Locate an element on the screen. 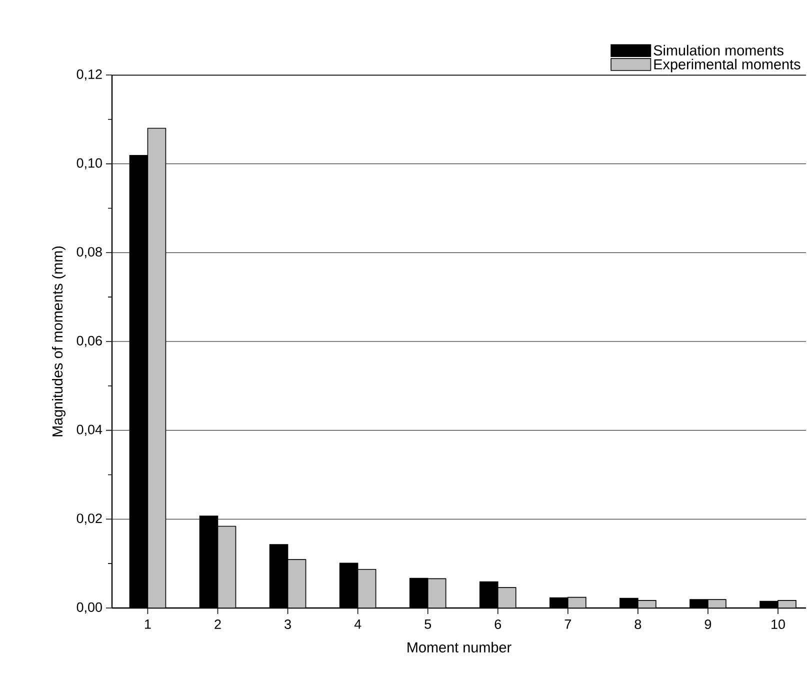 The width and height of the screenshot is (807, 690). y-tick-label: 0,06 is located at coordinates (89, 342).